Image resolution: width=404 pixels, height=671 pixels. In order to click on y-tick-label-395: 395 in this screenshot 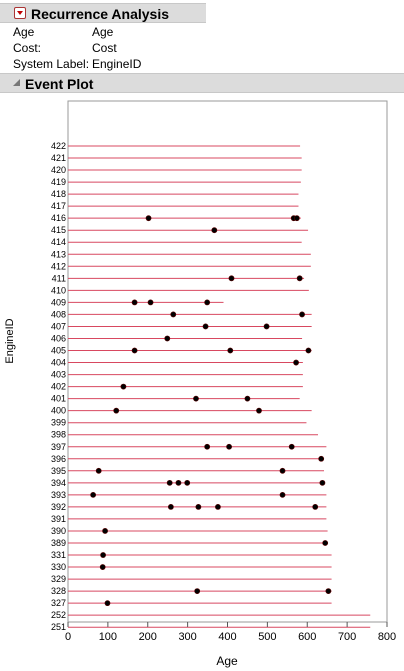, I will do `click(58, 471)`.